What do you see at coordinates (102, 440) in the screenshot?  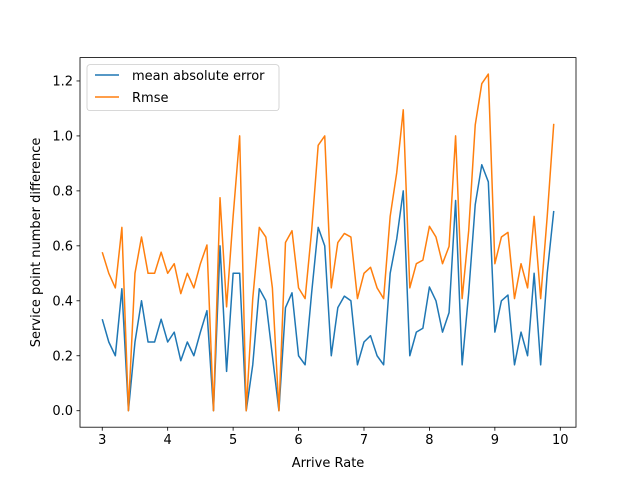 I see `x-tick-label: 3` at bounding box center [102, 440].